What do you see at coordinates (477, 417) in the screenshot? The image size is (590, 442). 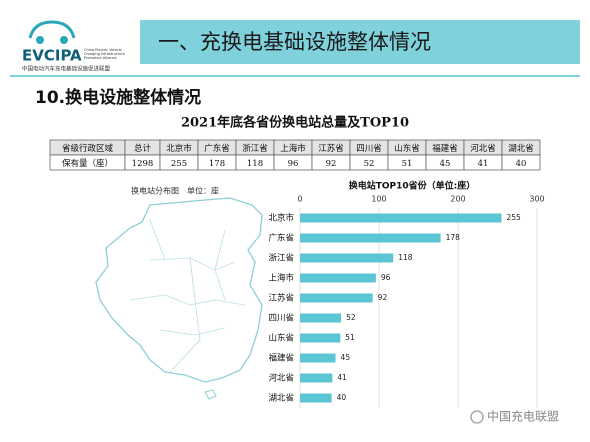 I see `watermark-icon` at bounding box center [477, 417].